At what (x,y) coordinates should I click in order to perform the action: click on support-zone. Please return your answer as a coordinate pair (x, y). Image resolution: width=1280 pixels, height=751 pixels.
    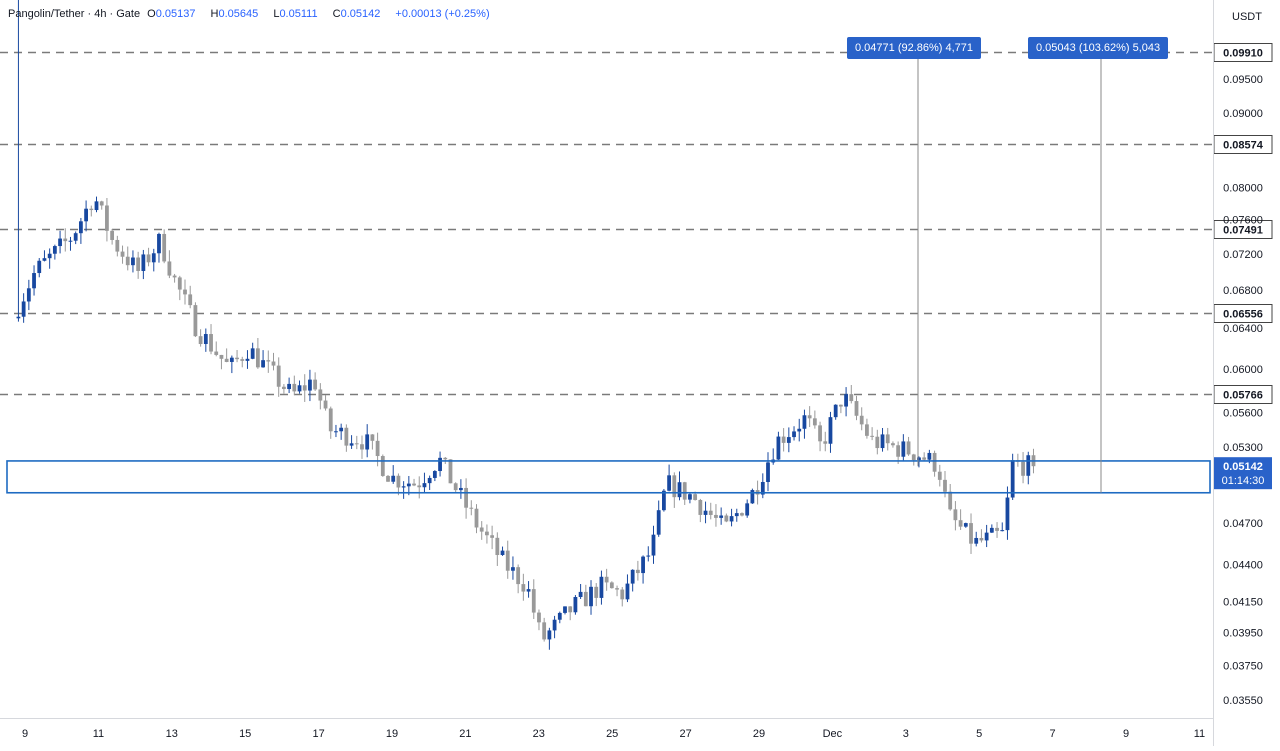
    Looking at the image, I should click on (608, 477).